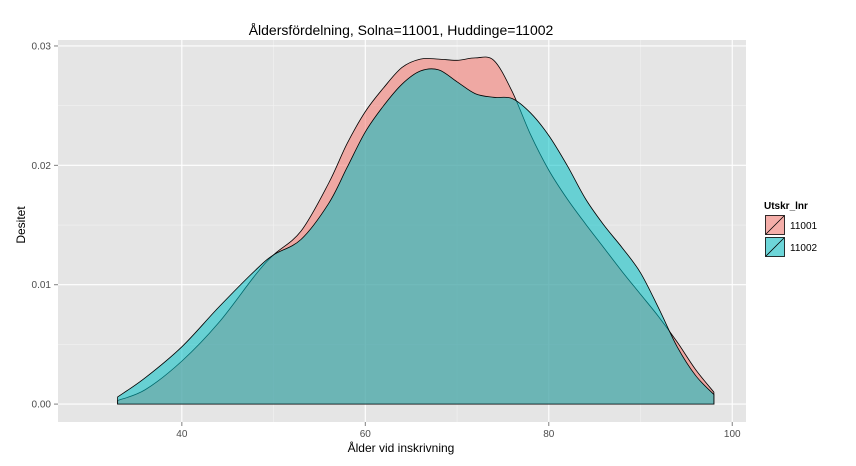 Image resolution: width=856 pixels, height=466 pixels. I want to click on x-tick-label: 40, so click(182, 434).